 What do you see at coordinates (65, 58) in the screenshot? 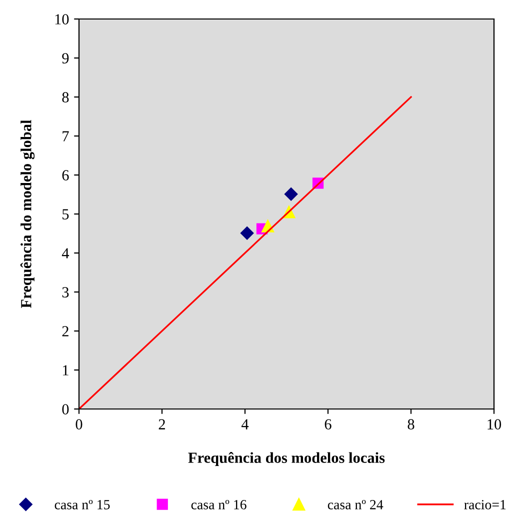
I see `y-tick-label: 9` at bounding box center [65, 58].